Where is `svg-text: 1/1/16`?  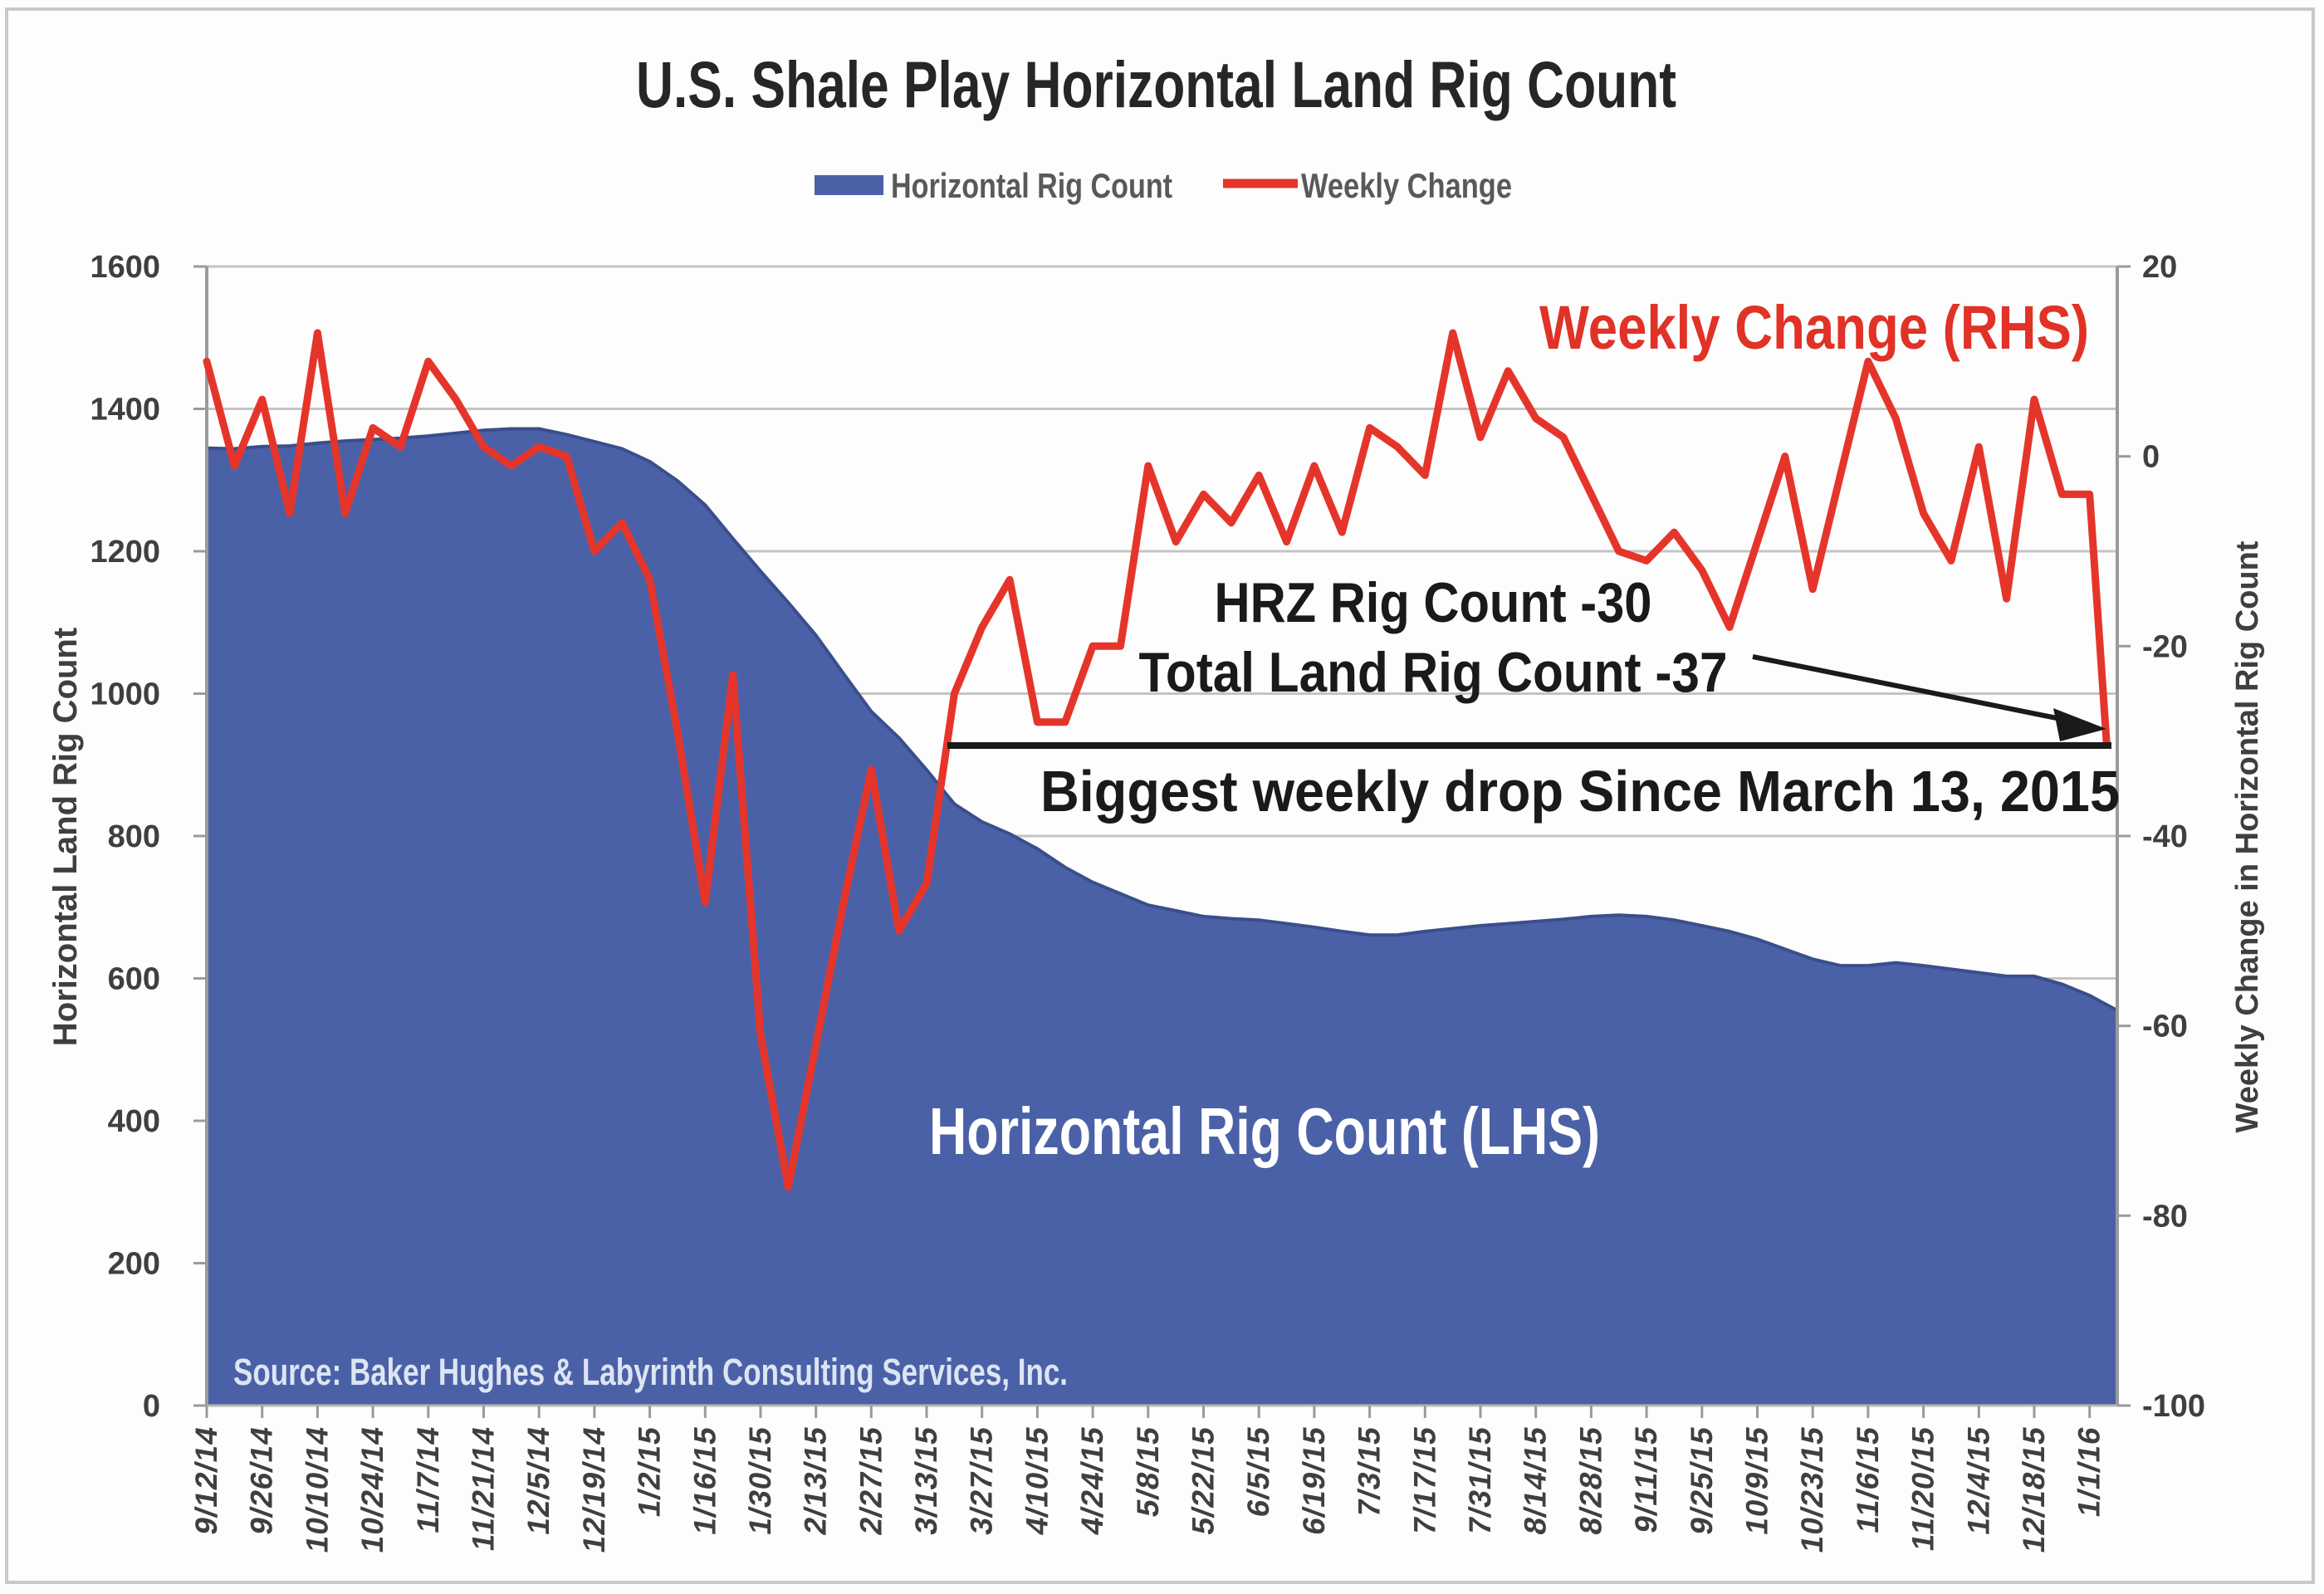
svg-text: 1/1/16 is located at coordinates (2089, 1471).